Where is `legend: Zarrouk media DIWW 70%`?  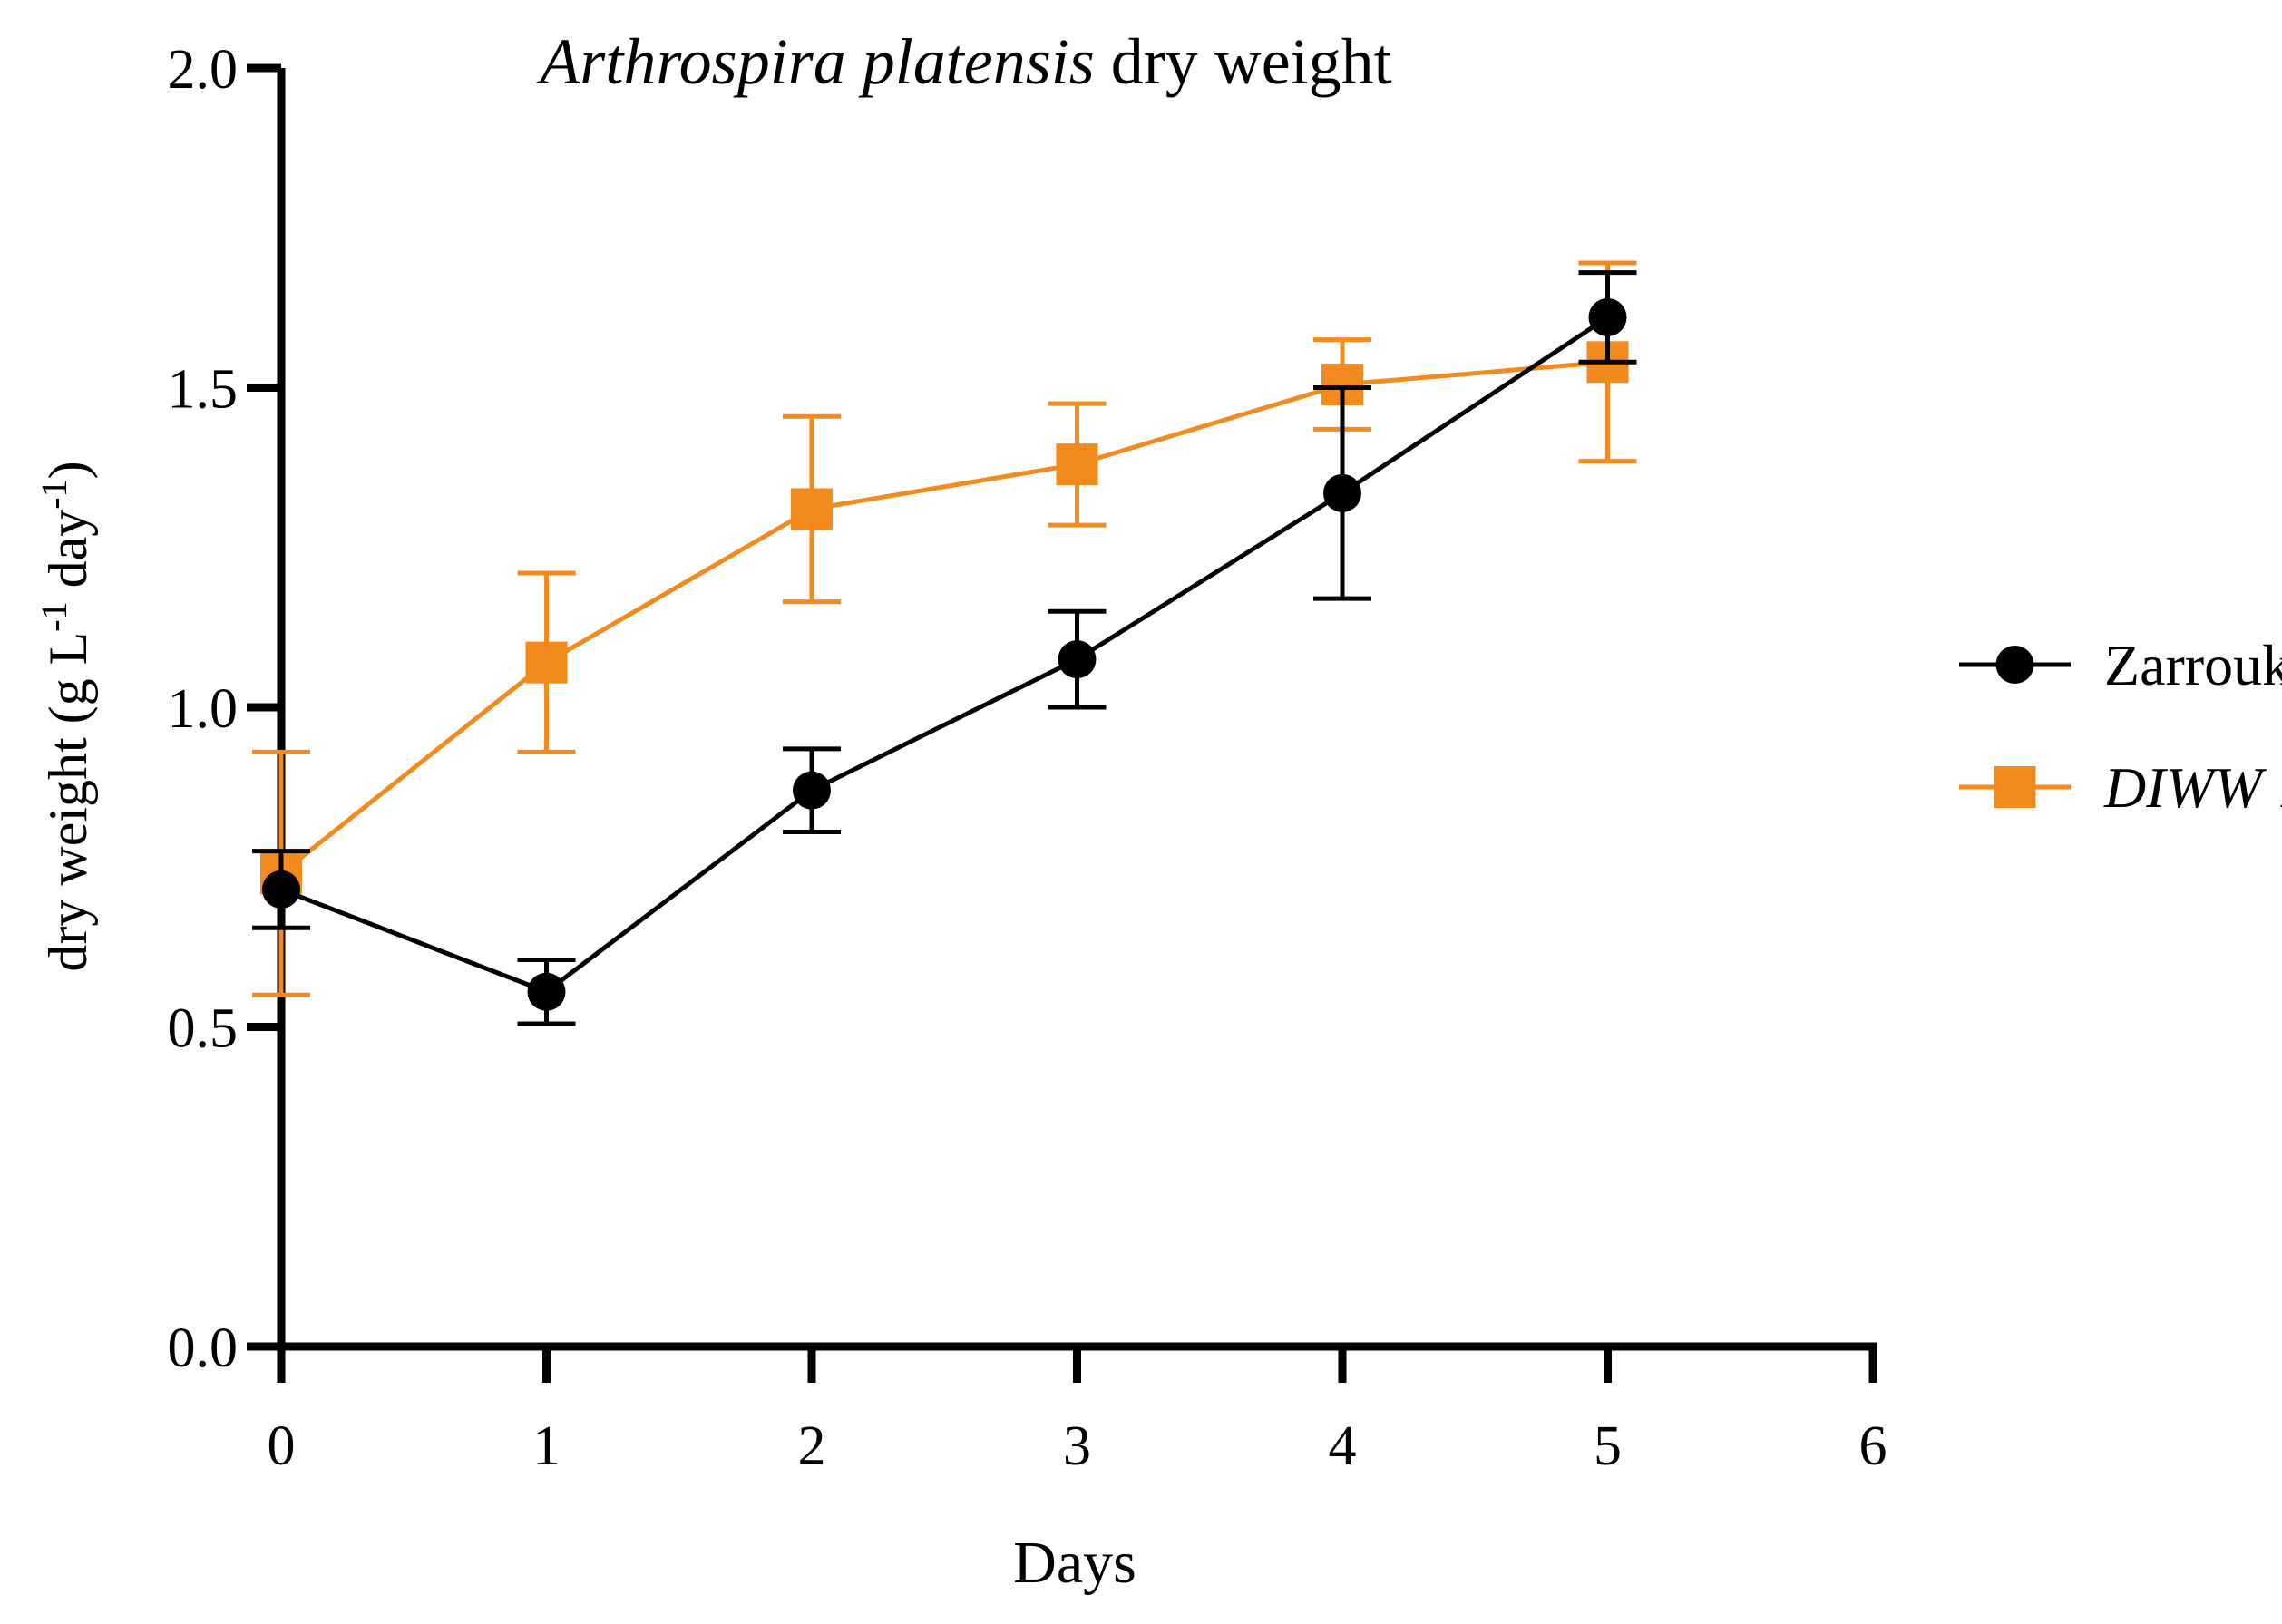 legend: Zarrouk media DIWW 70% is located at coordinates (2120, 726).